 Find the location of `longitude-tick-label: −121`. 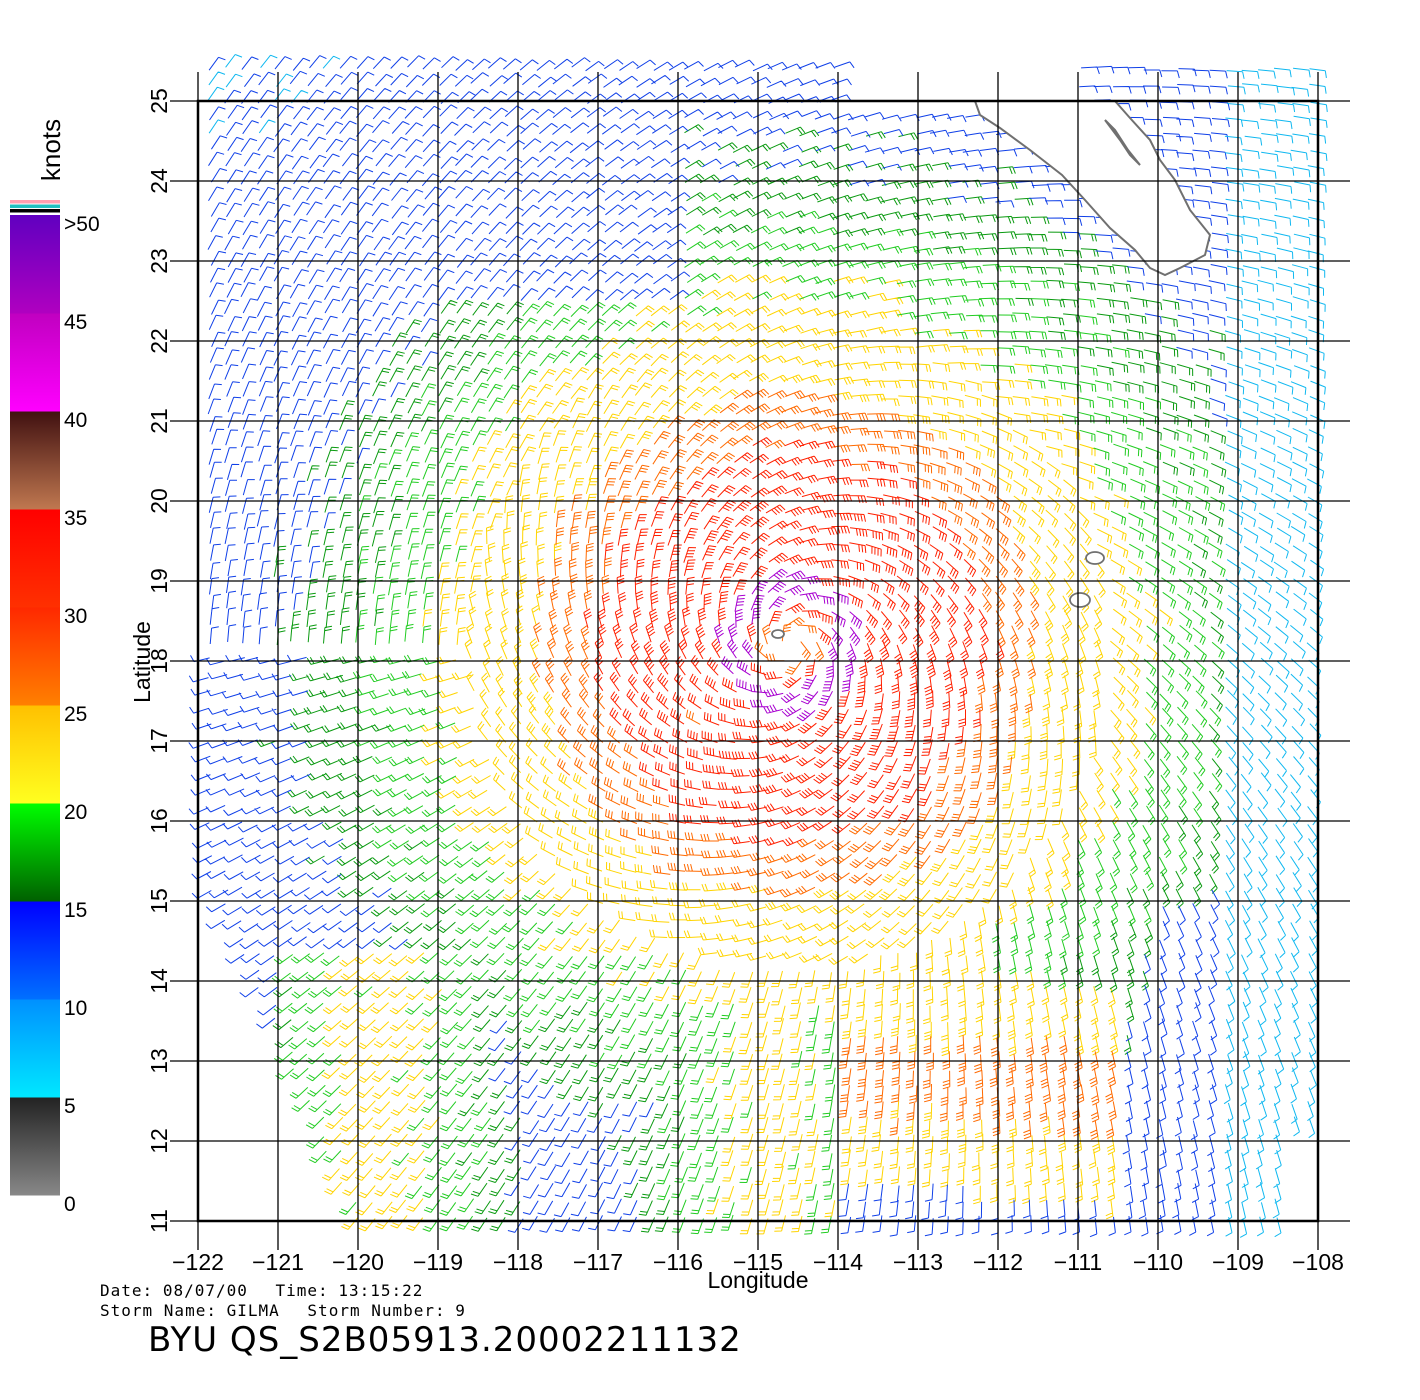

longitude-tick-label: −121 is located at coordinates (278, 1262).